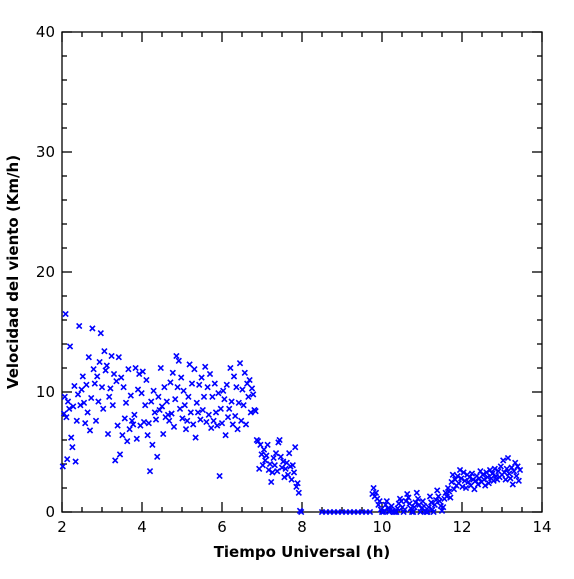 This screenshot has height=579, width=574. What do you see at coordinates (45, 32) in the screenshot?
I see `y-tick-label: 40` at bounding box center [45, 32].